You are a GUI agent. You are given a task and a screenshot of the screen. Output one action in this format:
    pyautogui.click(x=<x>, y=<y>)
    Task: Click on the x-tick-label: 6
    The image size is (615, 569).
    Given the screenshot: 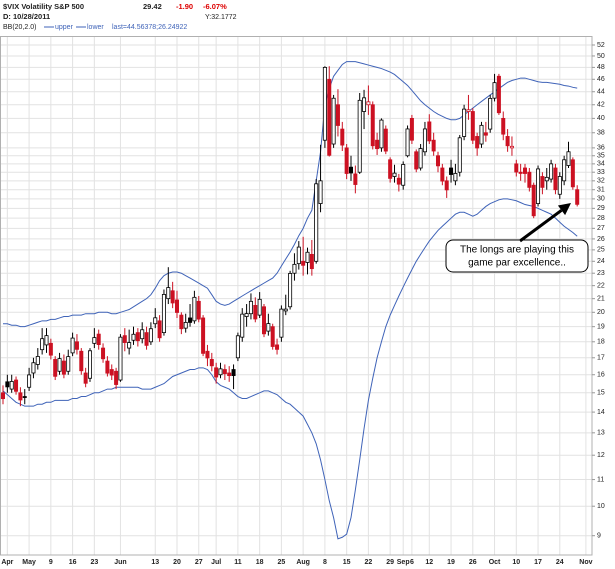 What is the action you would take?
    pyautogui.click(x=412, y=562)
    